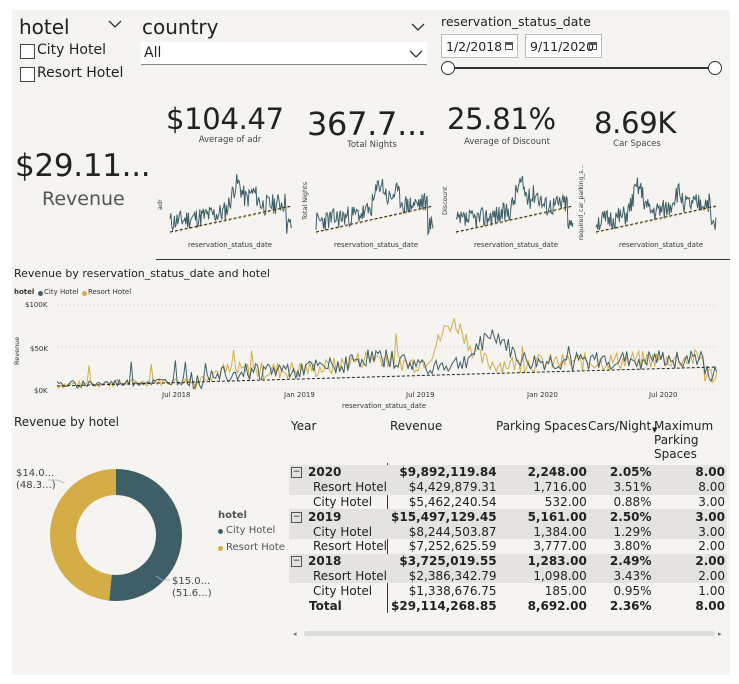 This screenshot has width=739, height=684. Describe the element at coordinates (443, 259) in the screenshot. I see `kpi-divider` at that location.